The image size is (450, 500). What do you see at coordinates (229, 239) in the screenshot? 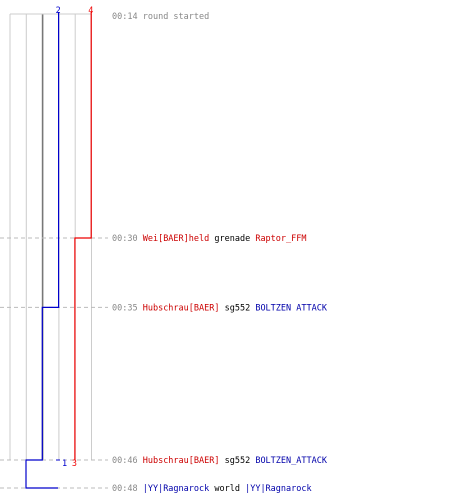
I see `event-text-part: grenade` at bounding box center [229, 239].